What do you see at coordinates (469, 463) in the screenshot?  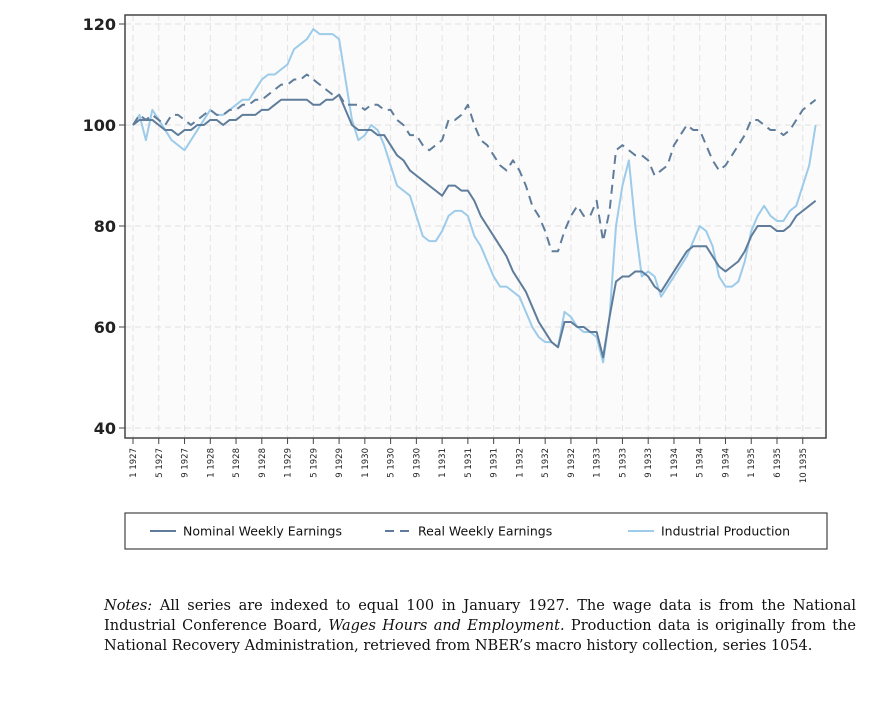 I see `x-tick-label: 5 1931` at bounding box center [469, 463].